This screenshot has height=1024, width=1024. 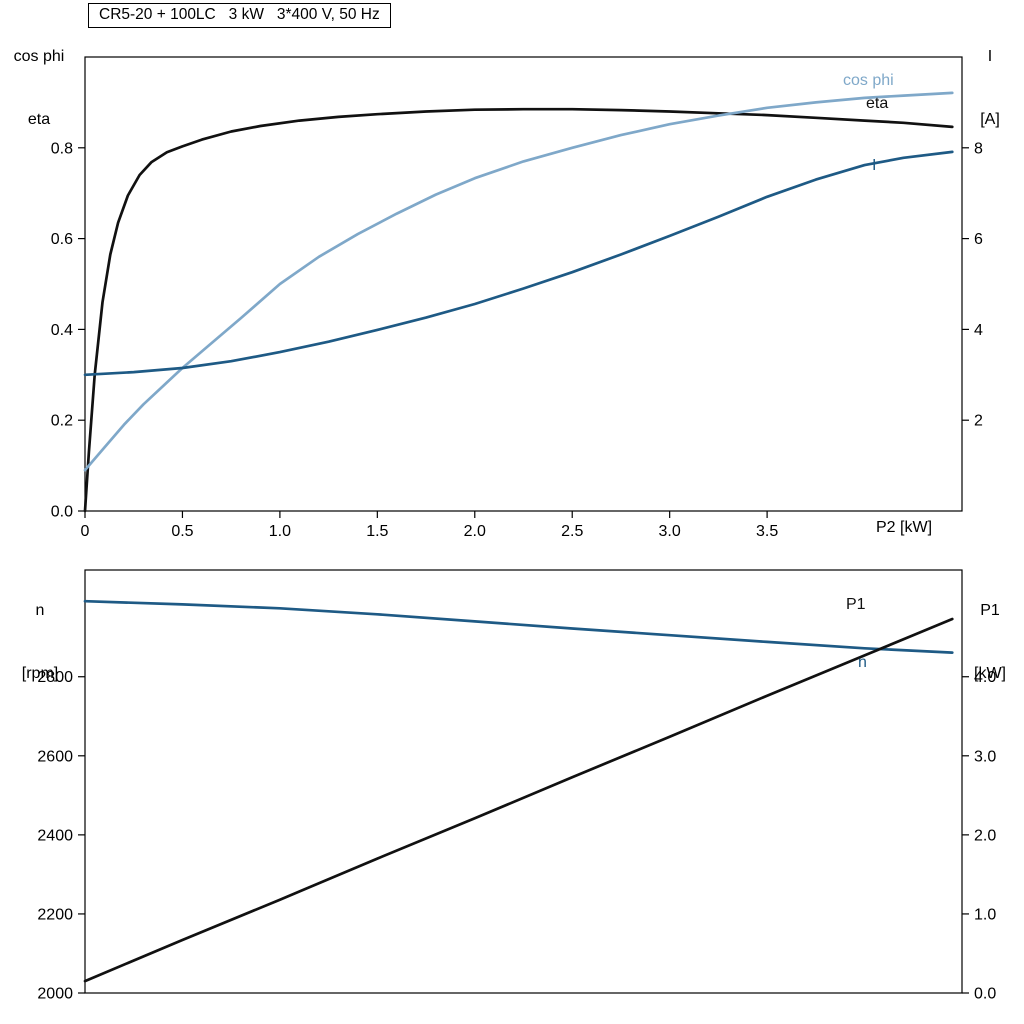 What do you see at coordinates (856, 604) in the screenshot?
I see `p1-curve-label: P1` at bounding box center [856, 604].